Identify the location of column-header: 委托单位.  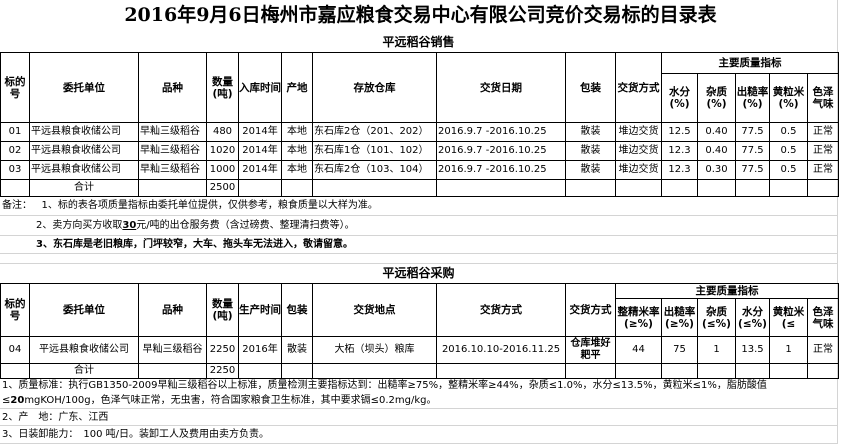
(84, 310).